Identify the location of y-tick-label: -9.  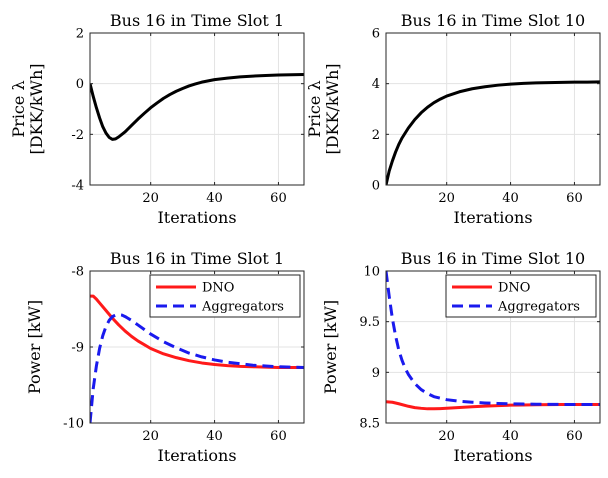
(77, 348).